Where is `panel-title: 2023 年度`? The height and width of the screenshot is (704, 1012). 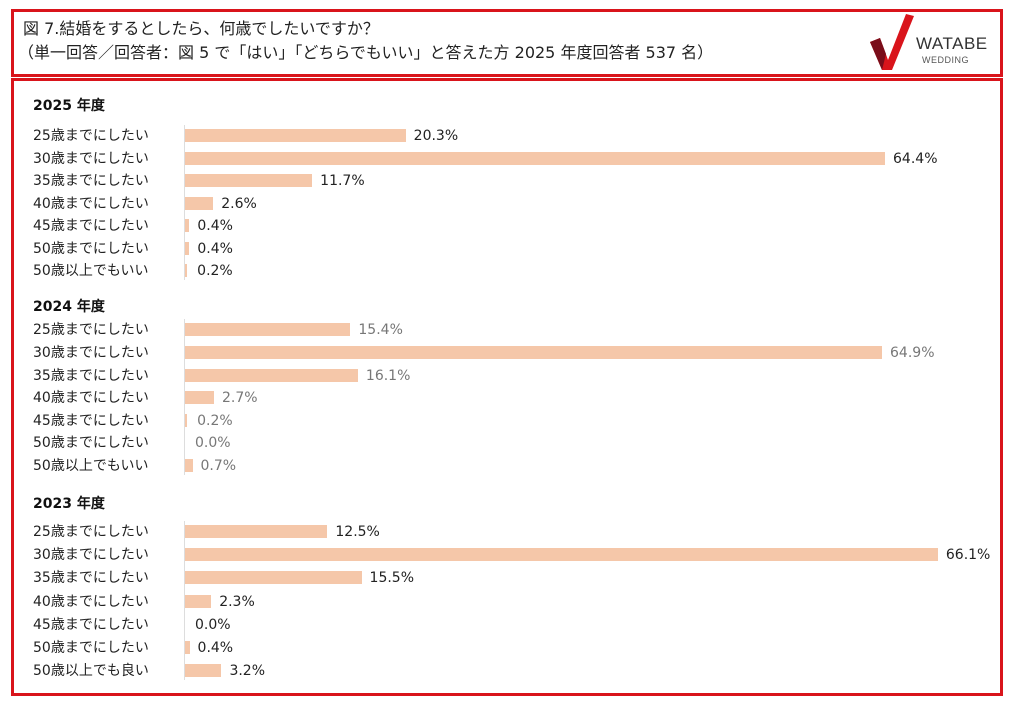 panel-title: 2023 年度 is located at coordinates (69, 504).